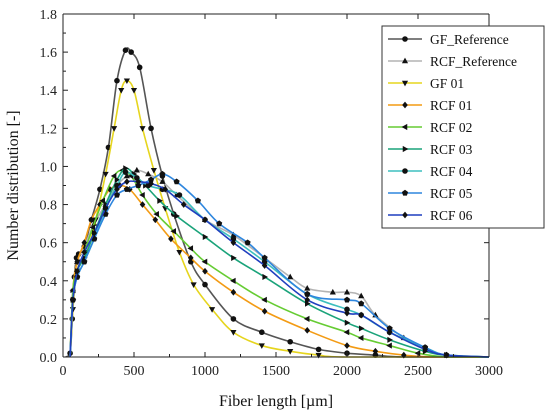 Image resolution: width=550 pixels, height=416 pixels. What do you see at coordinates (63, 371) in the screenshot?
I see `x-tick-label: 0` at bounding box center [63, 371].